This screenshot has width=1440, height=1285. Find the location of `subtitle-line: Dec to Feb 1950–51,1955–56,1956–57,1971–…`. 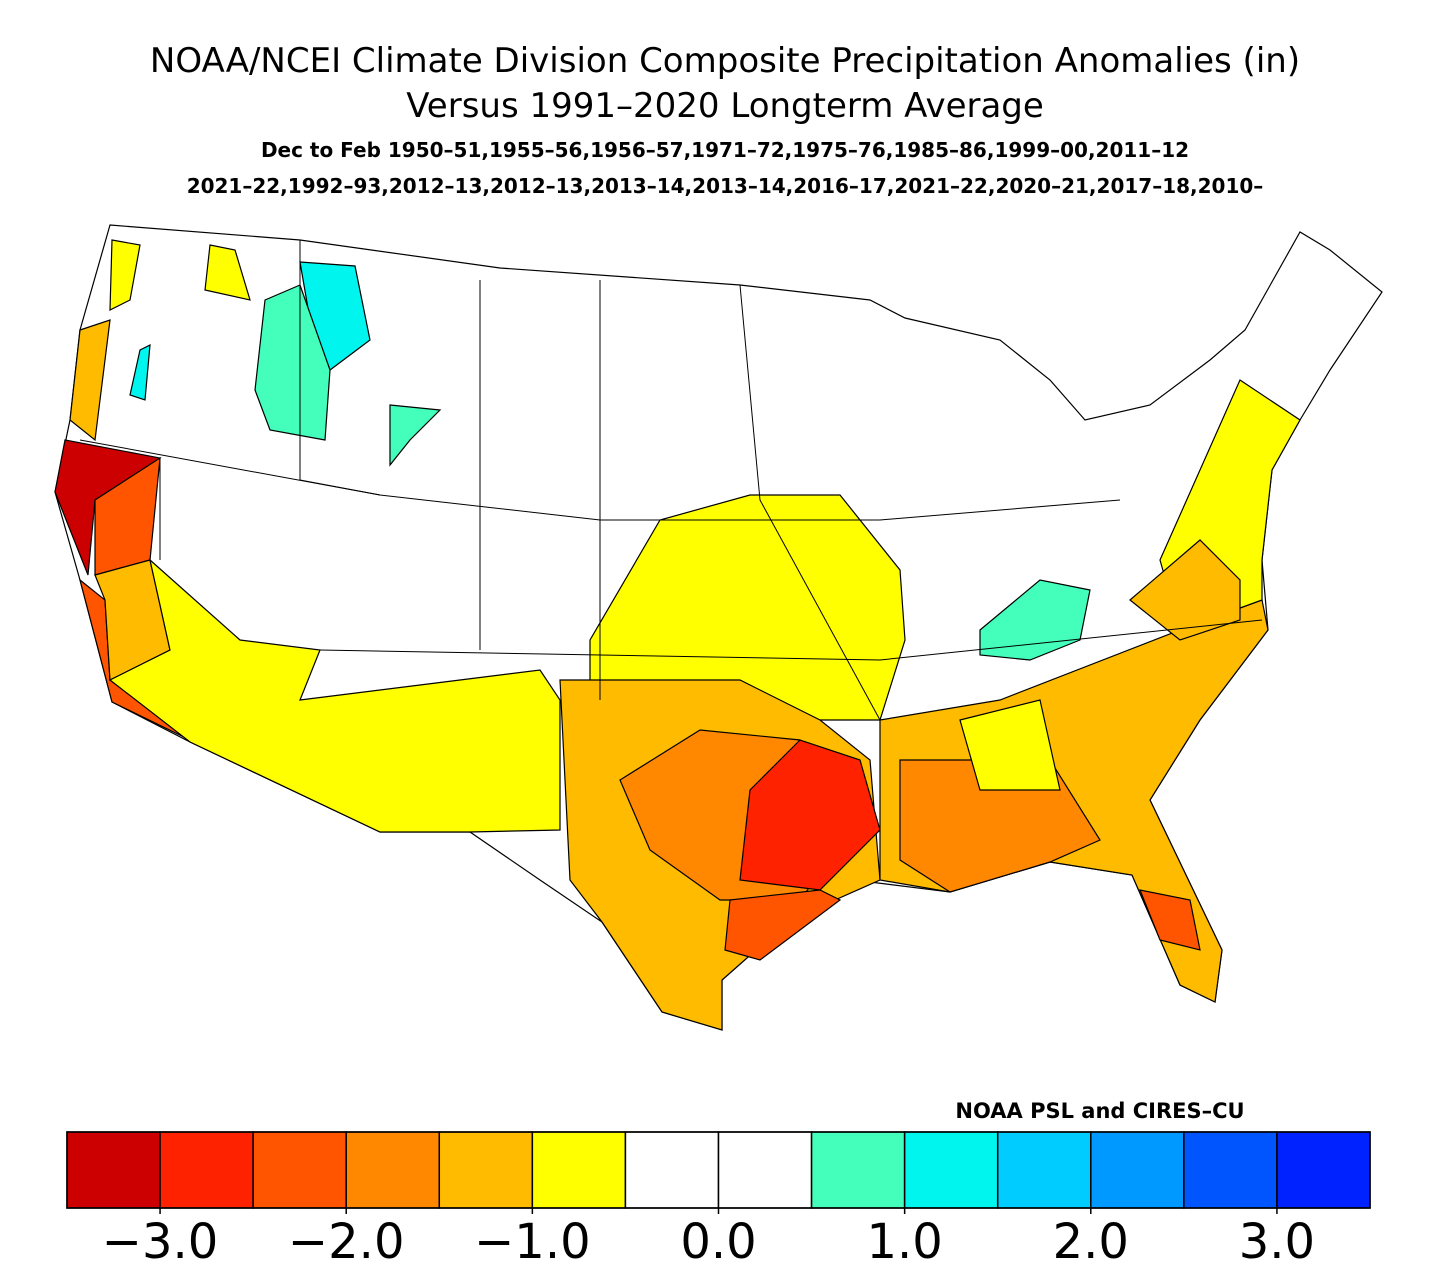

subtitle-line: Dec to Feb 1950–51,1955–56,1956–57,1971–… is located at coordinates (725, 150).